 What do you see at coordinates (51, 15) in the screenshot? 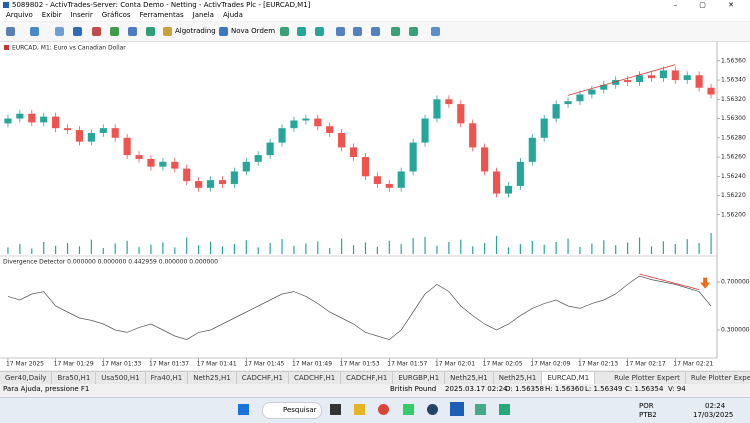
I see `menu-item: Exibir` at bounding box center [51, 15].